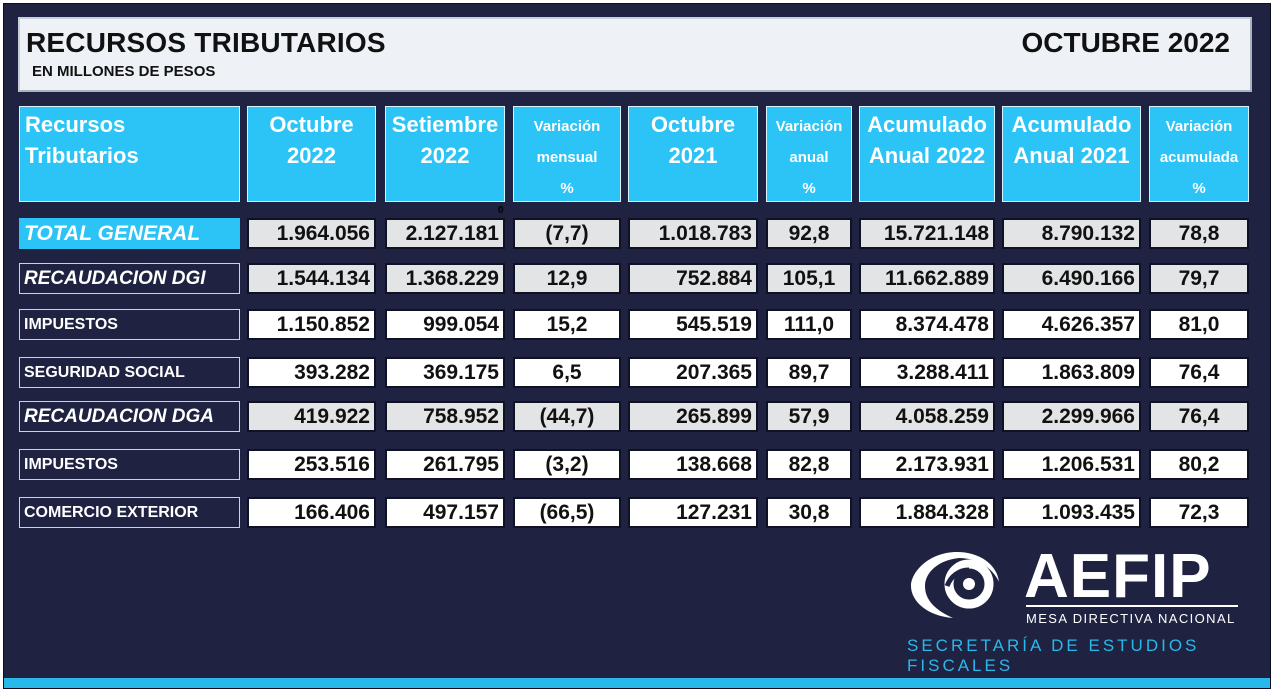 The width and height of the screenshot is (1275, 693). I want to click on table-cell: 4.626.357, so click(1071, 324).